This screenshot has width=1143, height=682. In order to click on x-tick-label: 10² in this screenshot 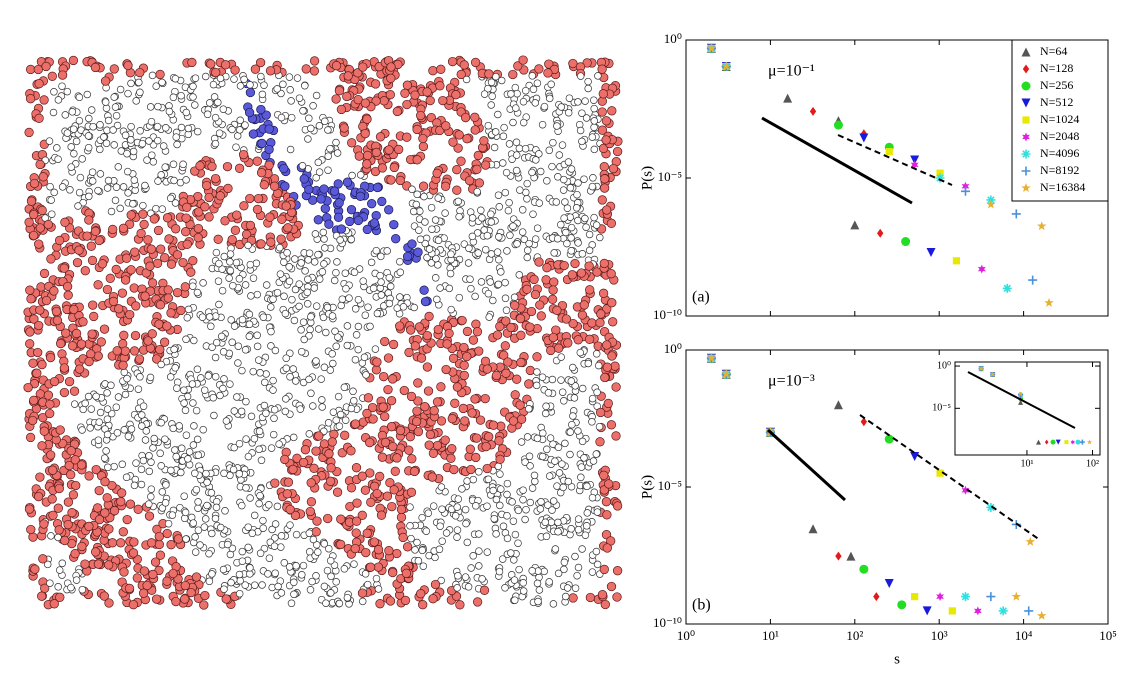, I will do `click(854, 635)`.